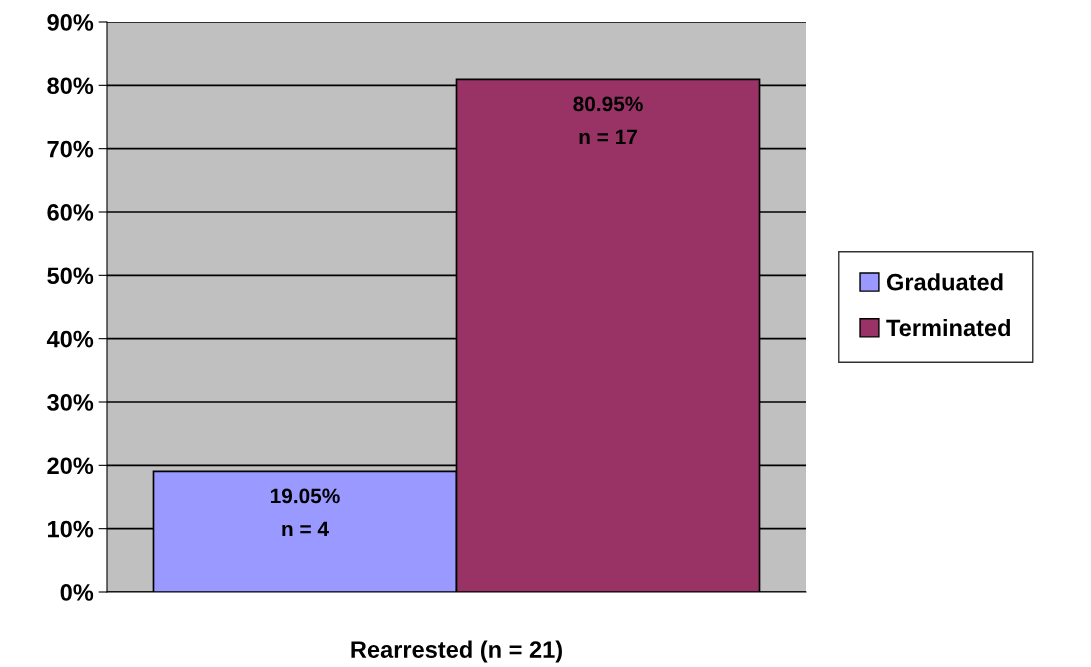  Describe the element at coordinates (70, 212) in the screenshot. I see `y-tick-label: 60%` at that location.